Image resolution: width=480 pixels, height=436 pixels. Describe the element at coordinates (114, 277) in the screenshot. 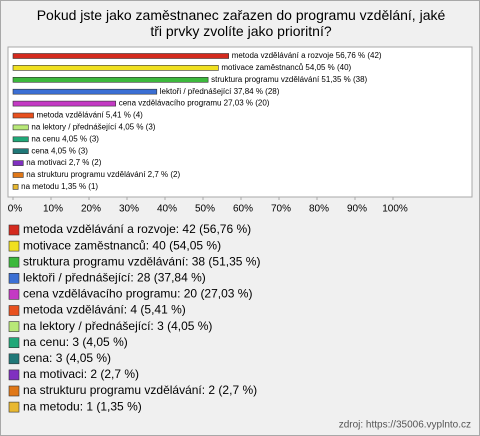

I see `legend-label: lektoři / přednášející: 28 (37,84 %)` at that location.